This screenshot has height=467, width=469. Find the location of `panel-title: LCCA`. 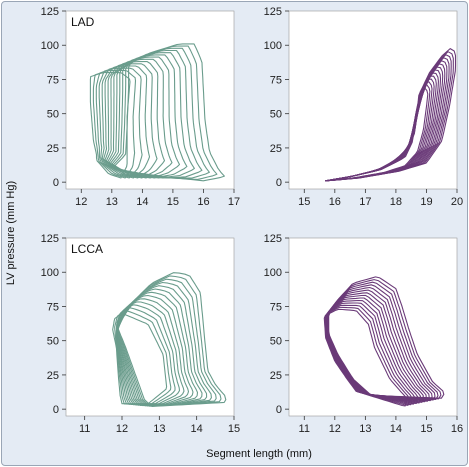

panel-title: LCCA is located at coordinates (87, 249).